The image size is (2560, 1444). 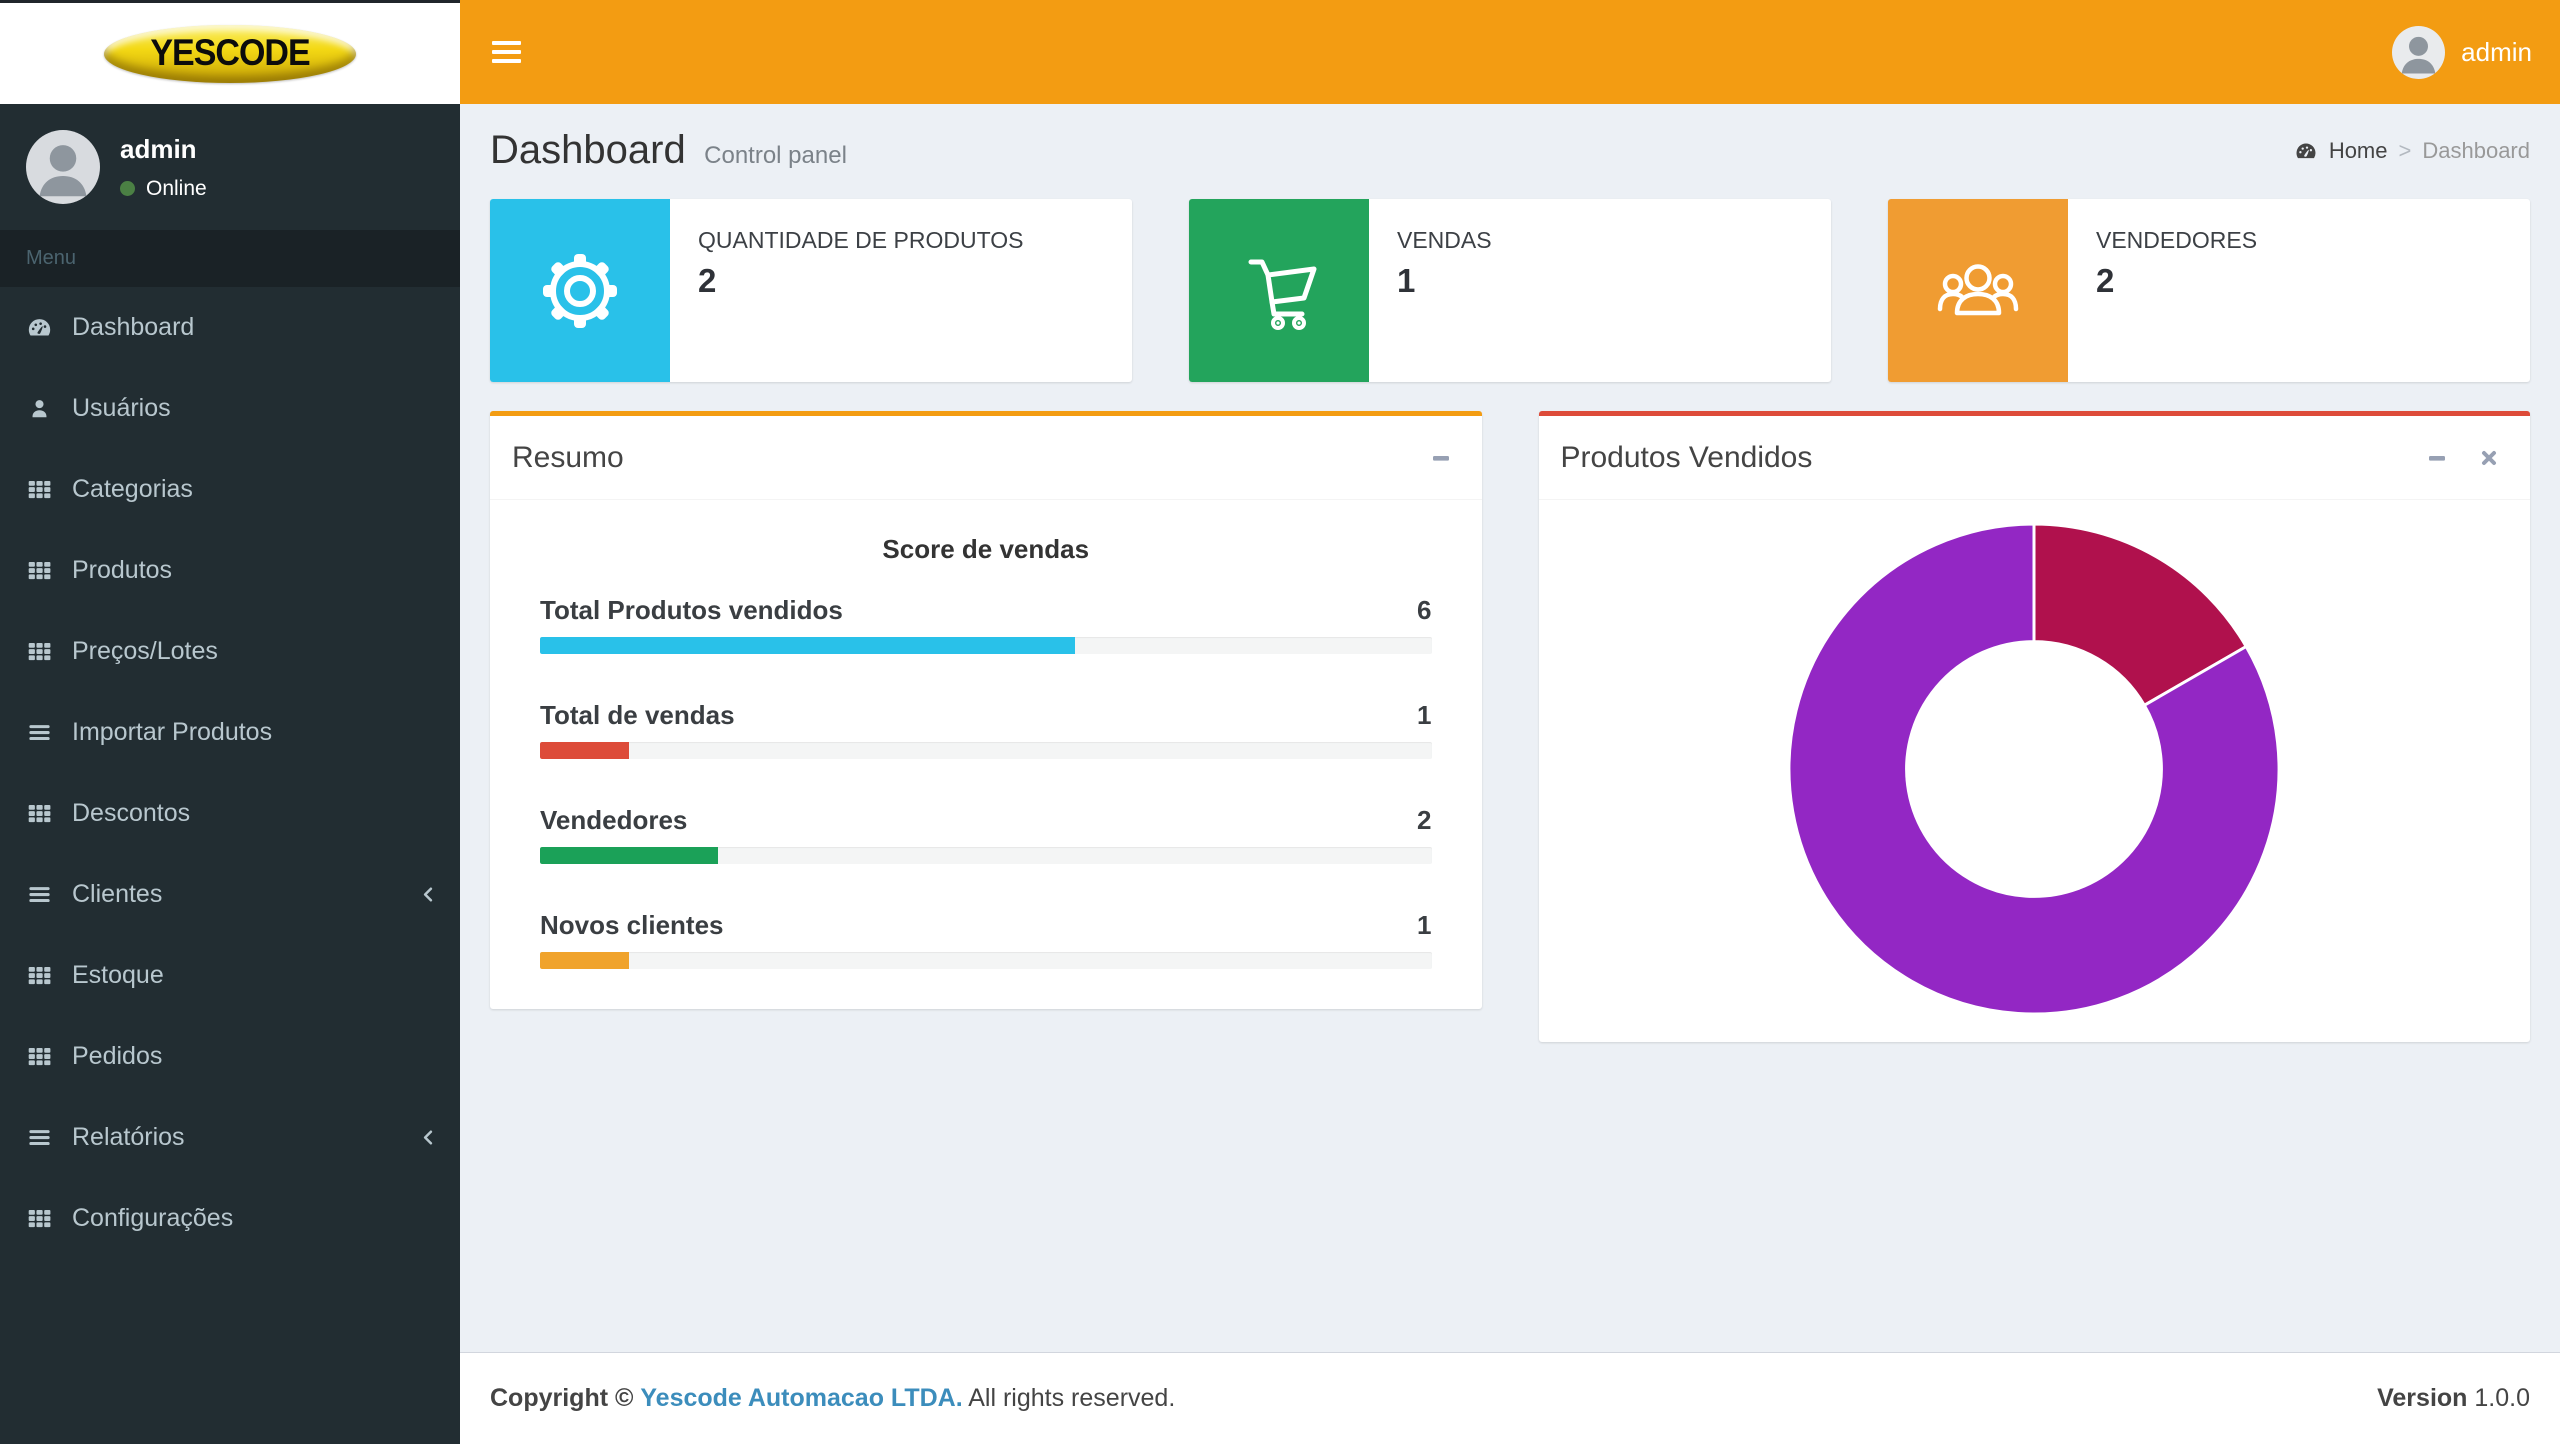 What do you see at coordinates (63, 167) in the screenshot?
I see `avatar` at bounding box center [63, 167].